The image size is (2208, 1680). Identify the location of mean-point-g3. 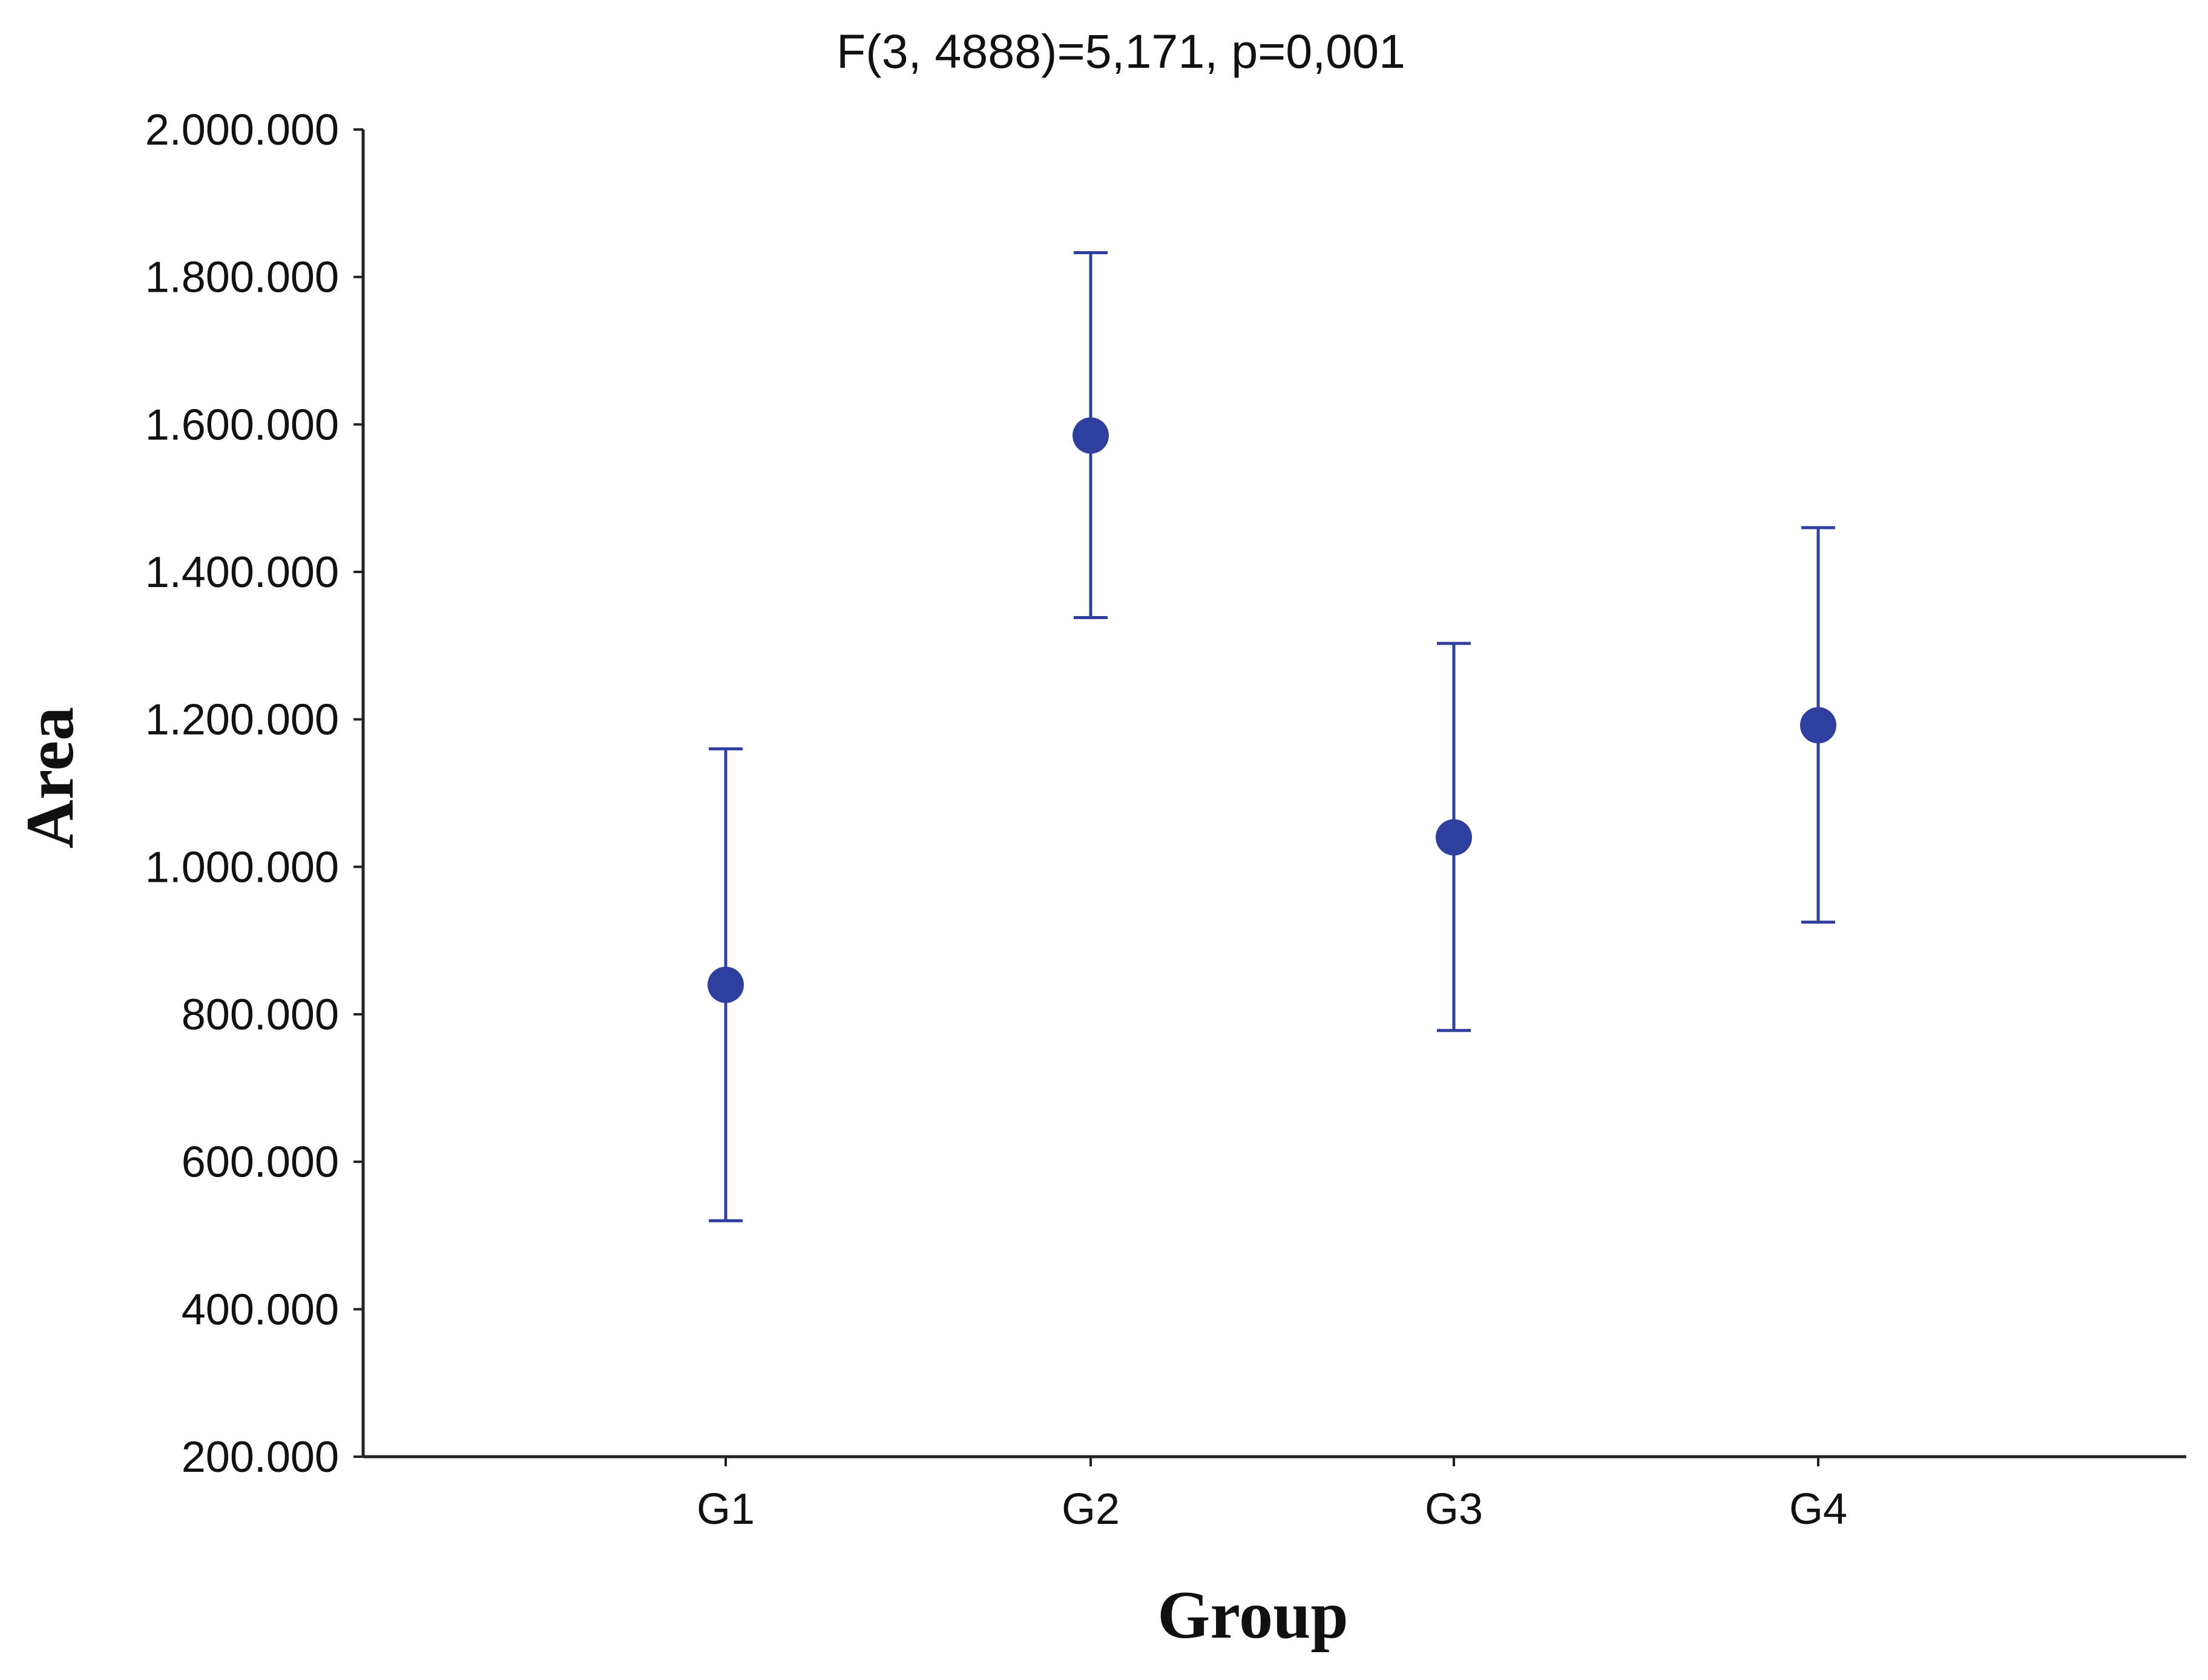
(1454, 837).